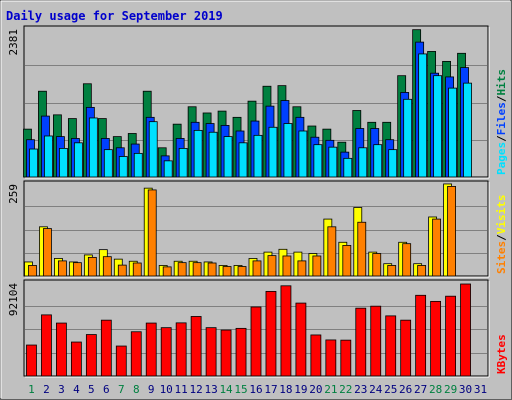 The height and width of the screenshot is (400, 512). I want to click on x-tick-label: 14, so click(226, 389).